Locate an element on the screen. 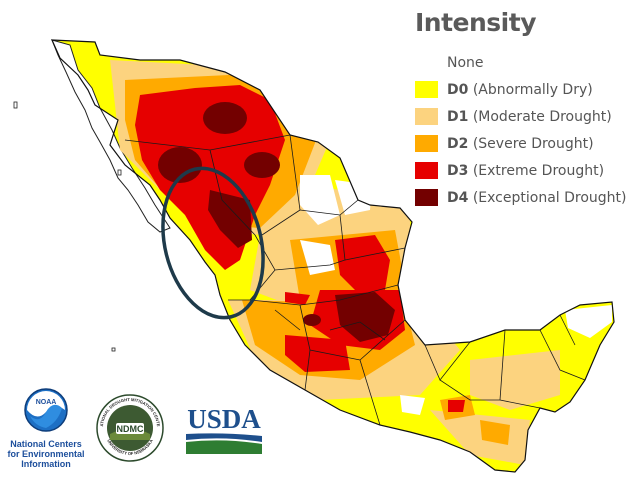 This screenshot has width=640, height=480. ndmc-badge-text: NDMC is located at coordinates (130, 429).